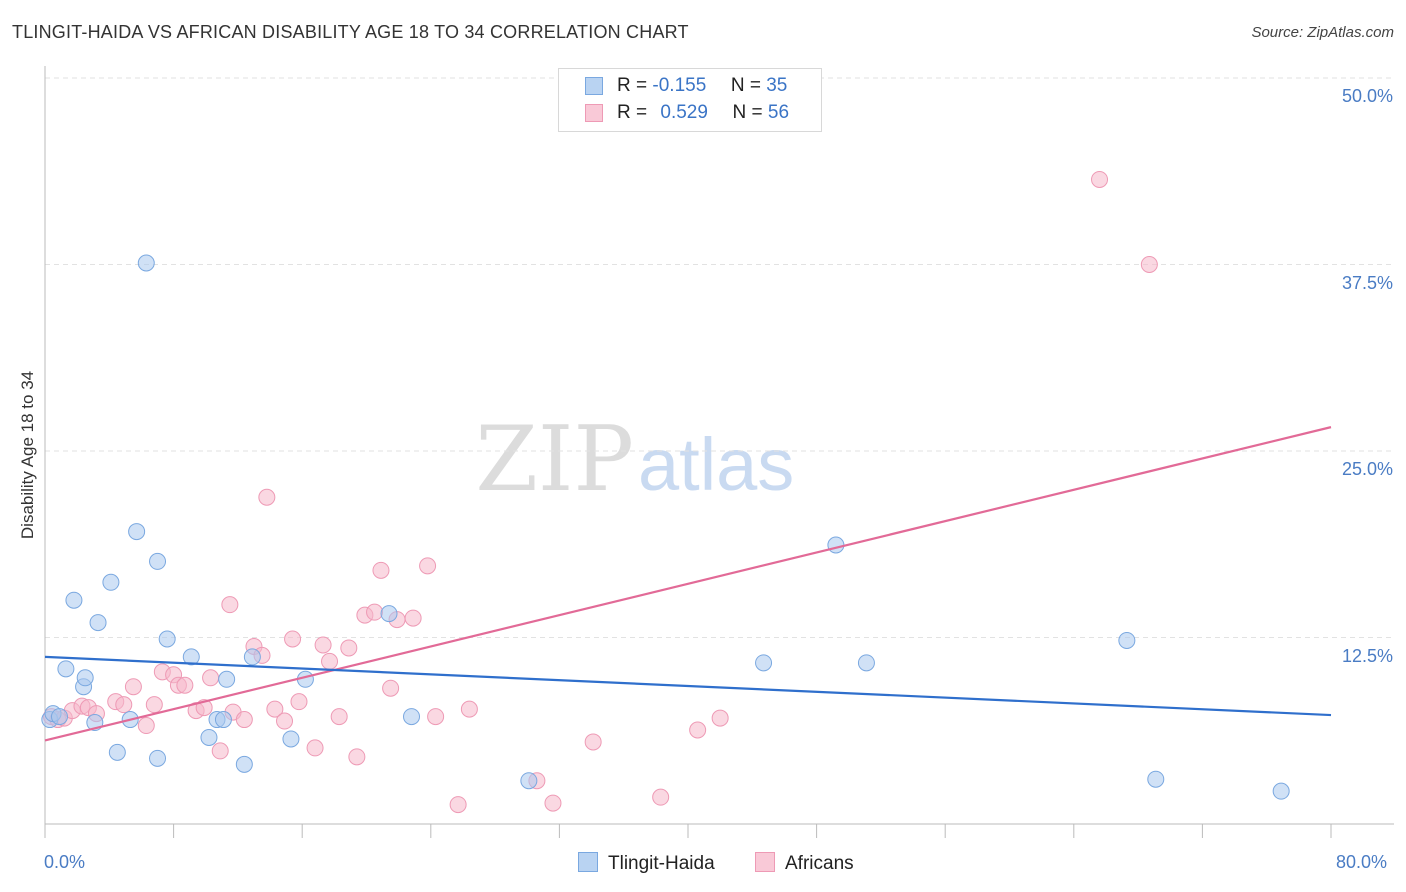  I want to click on y-tick-label: 12.5%, so click(1367, 655).